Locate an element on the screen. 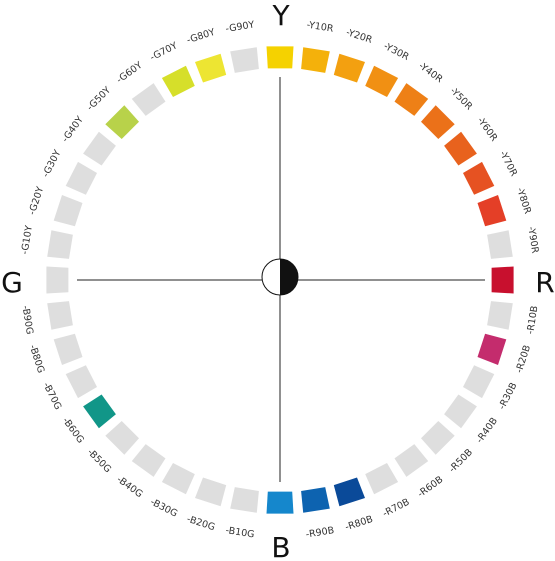  hue-label: -G20Y is located at coordinates (36, 200).